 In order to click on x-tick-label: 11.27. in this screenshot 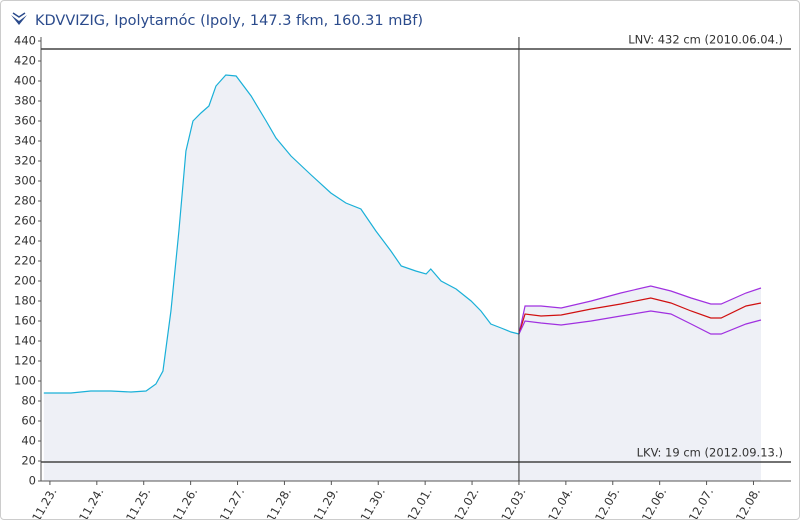, I will do `click(232, 502)`.